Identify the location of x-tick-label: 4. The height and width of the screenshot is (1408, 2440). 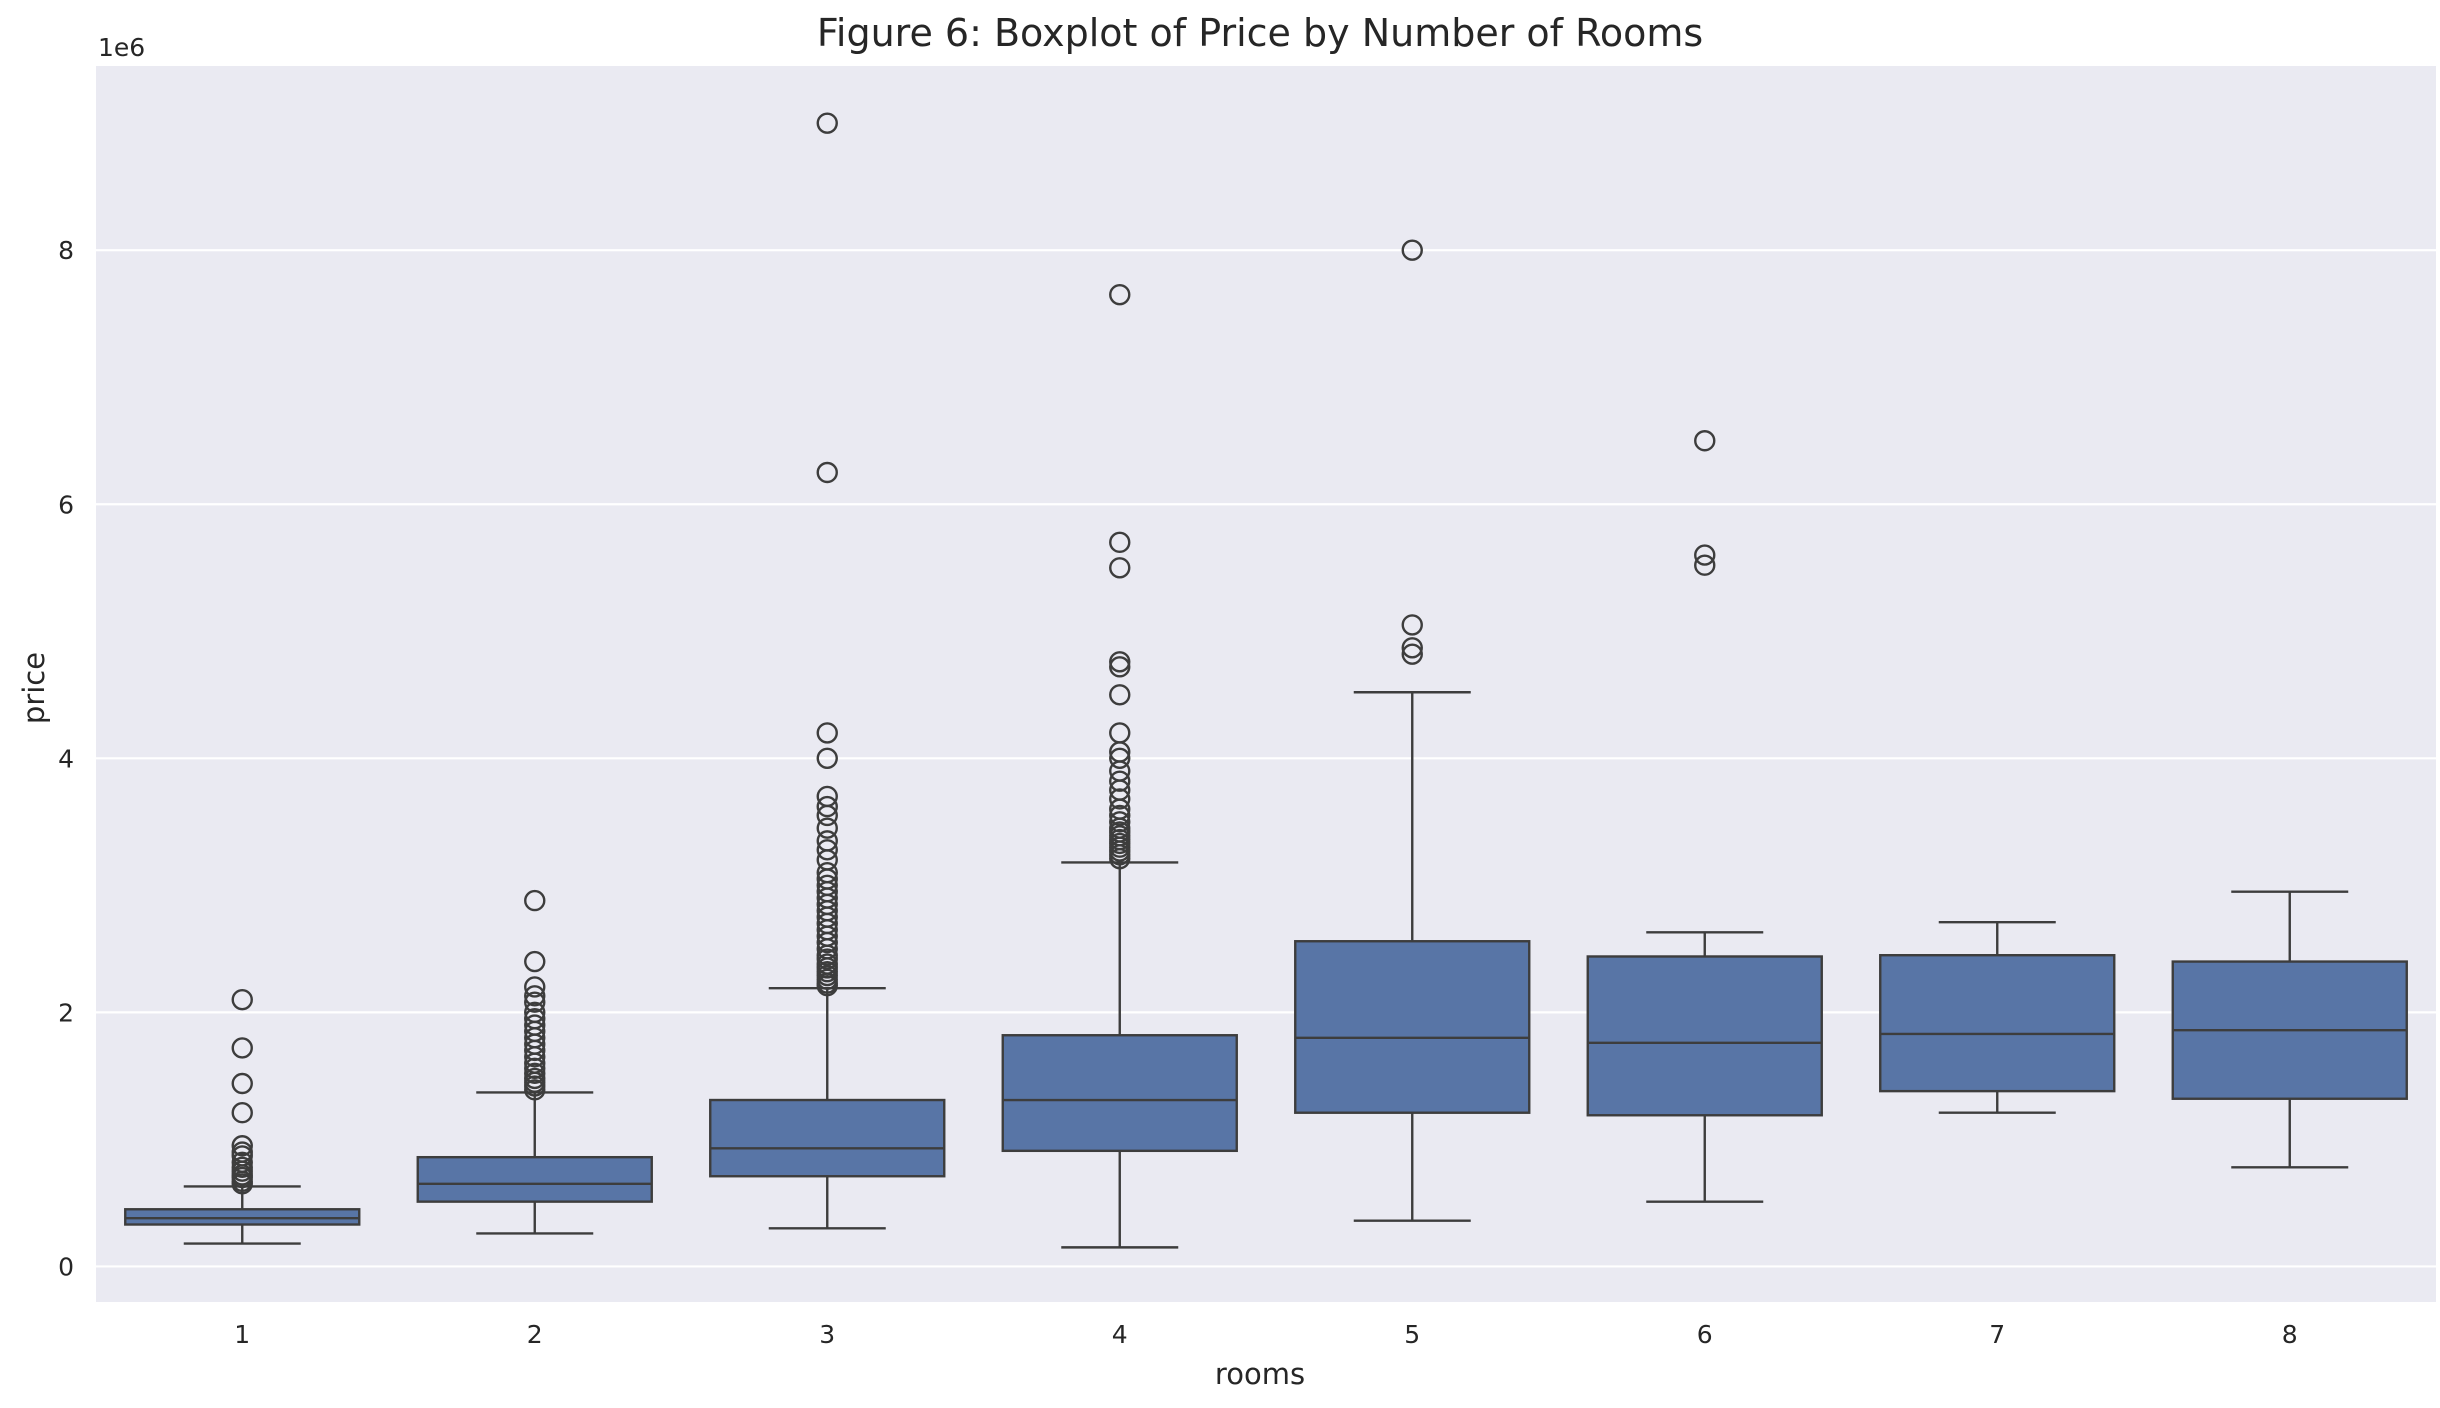
(1120, 1334).